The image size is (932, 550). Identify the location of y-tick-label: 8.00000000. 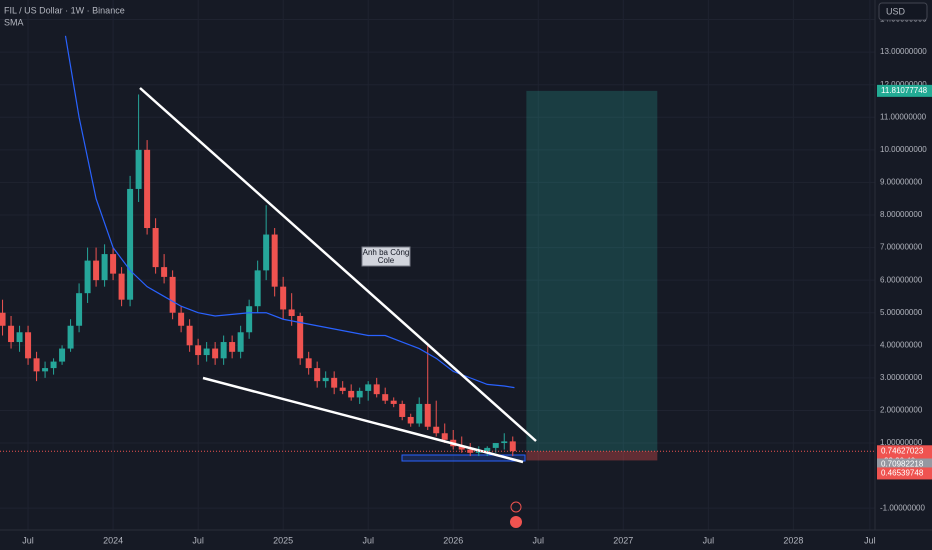
(901, 214).